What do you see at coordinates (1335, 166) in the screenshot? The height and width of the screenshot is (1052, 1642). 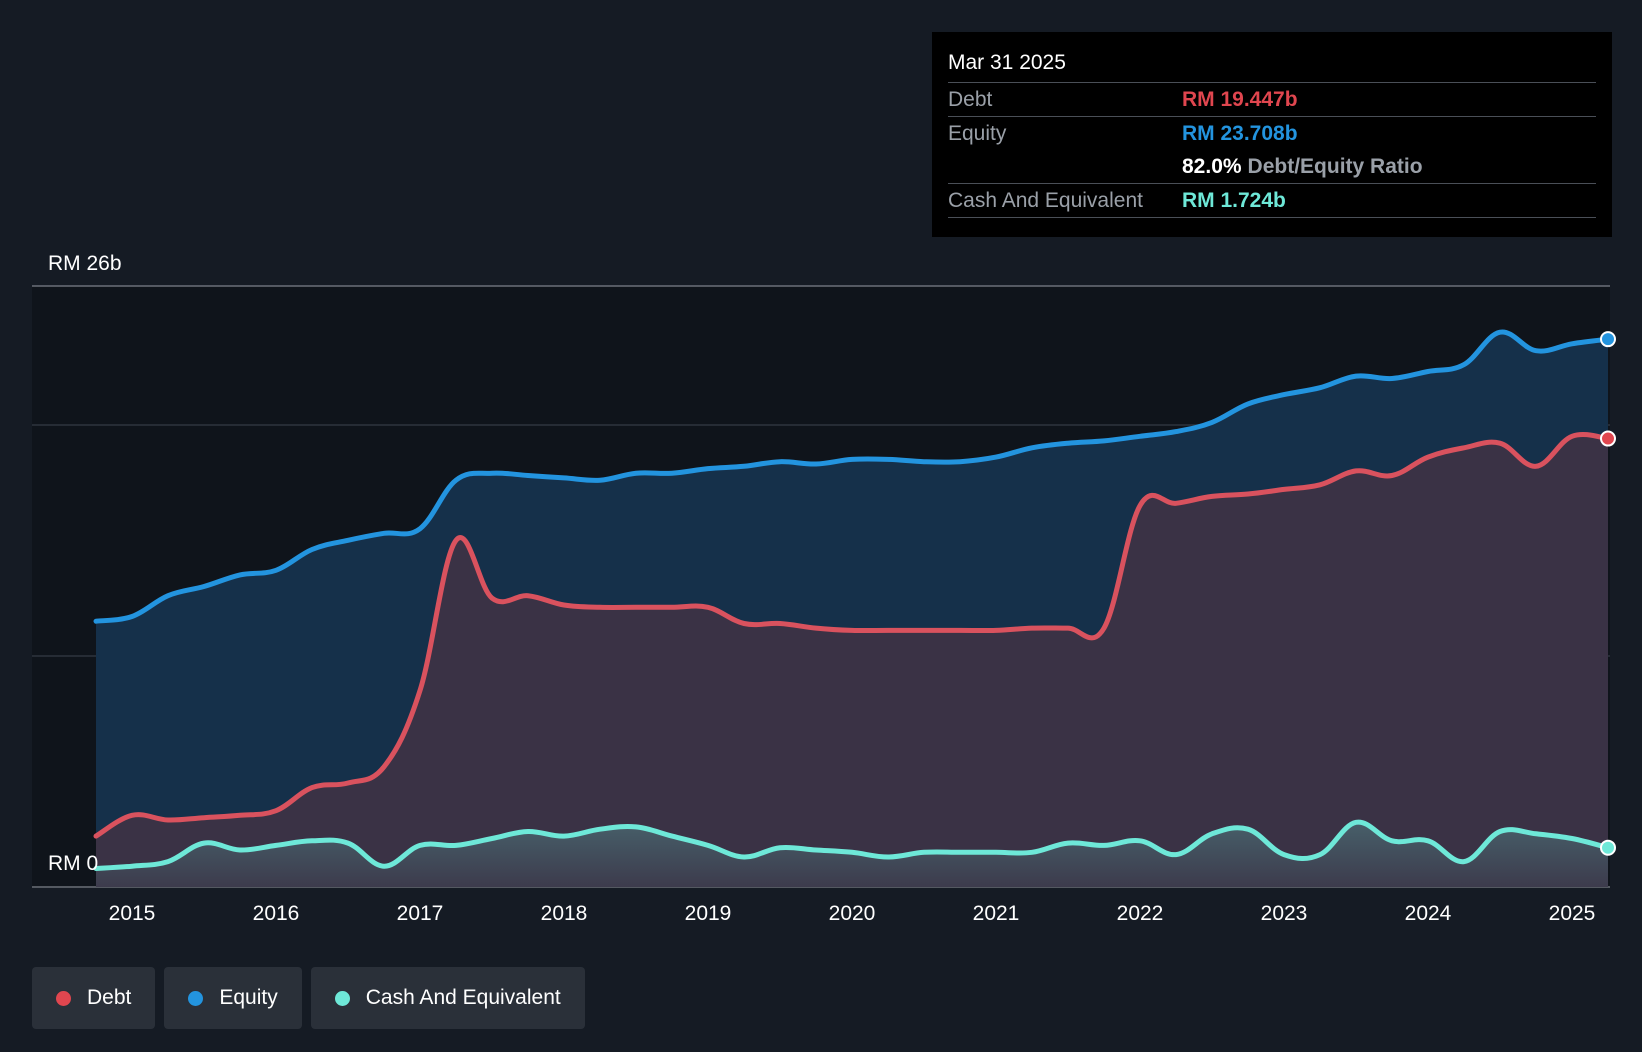 I see `tooltip-ratio-label: Debt/Equity Ratio` at bounding box center [1335, 166].